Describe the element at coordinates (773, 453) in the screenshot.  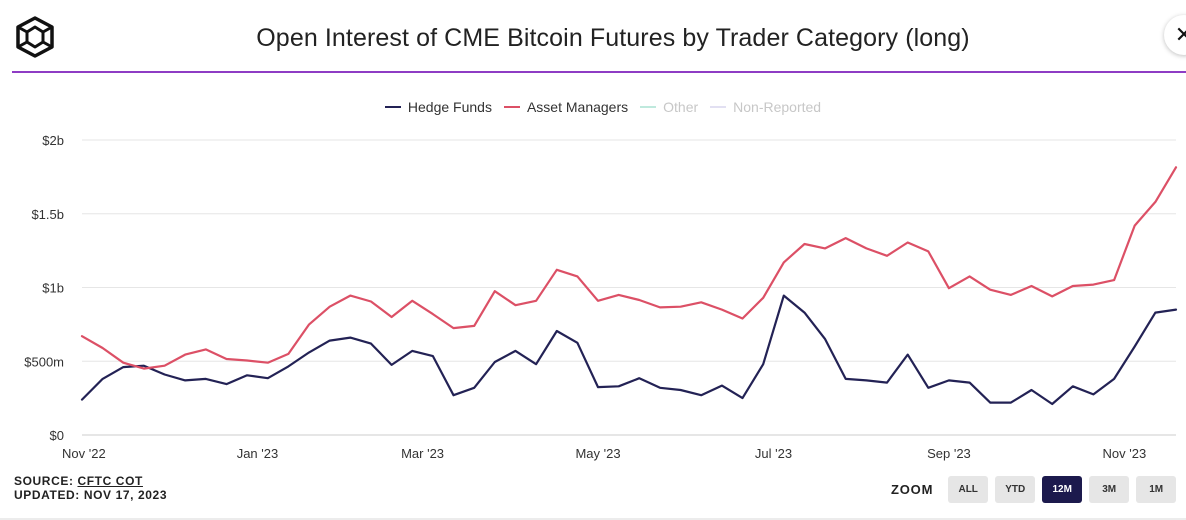
I see `x-tick-label: Jul '23` at that location.